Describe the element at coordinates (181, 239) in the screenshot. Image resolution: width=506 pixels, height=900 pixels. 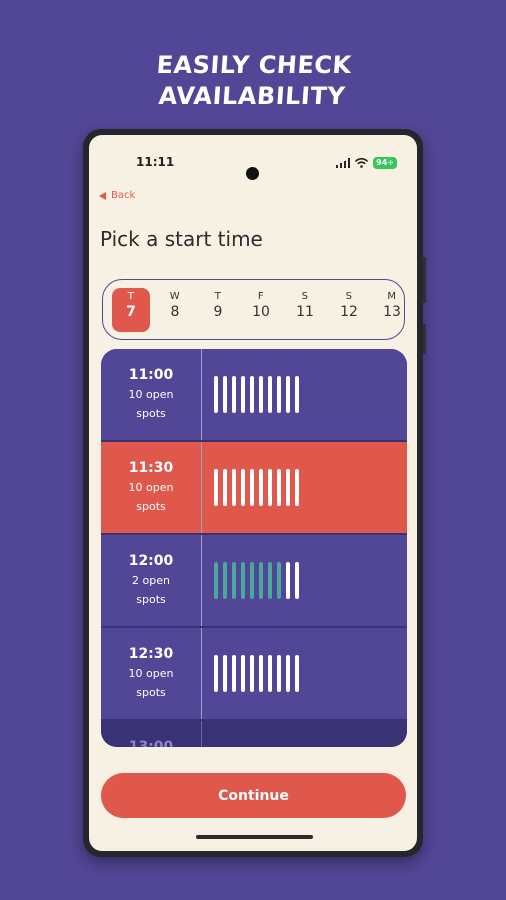
I see `page-title: Pick a start time` at that location.